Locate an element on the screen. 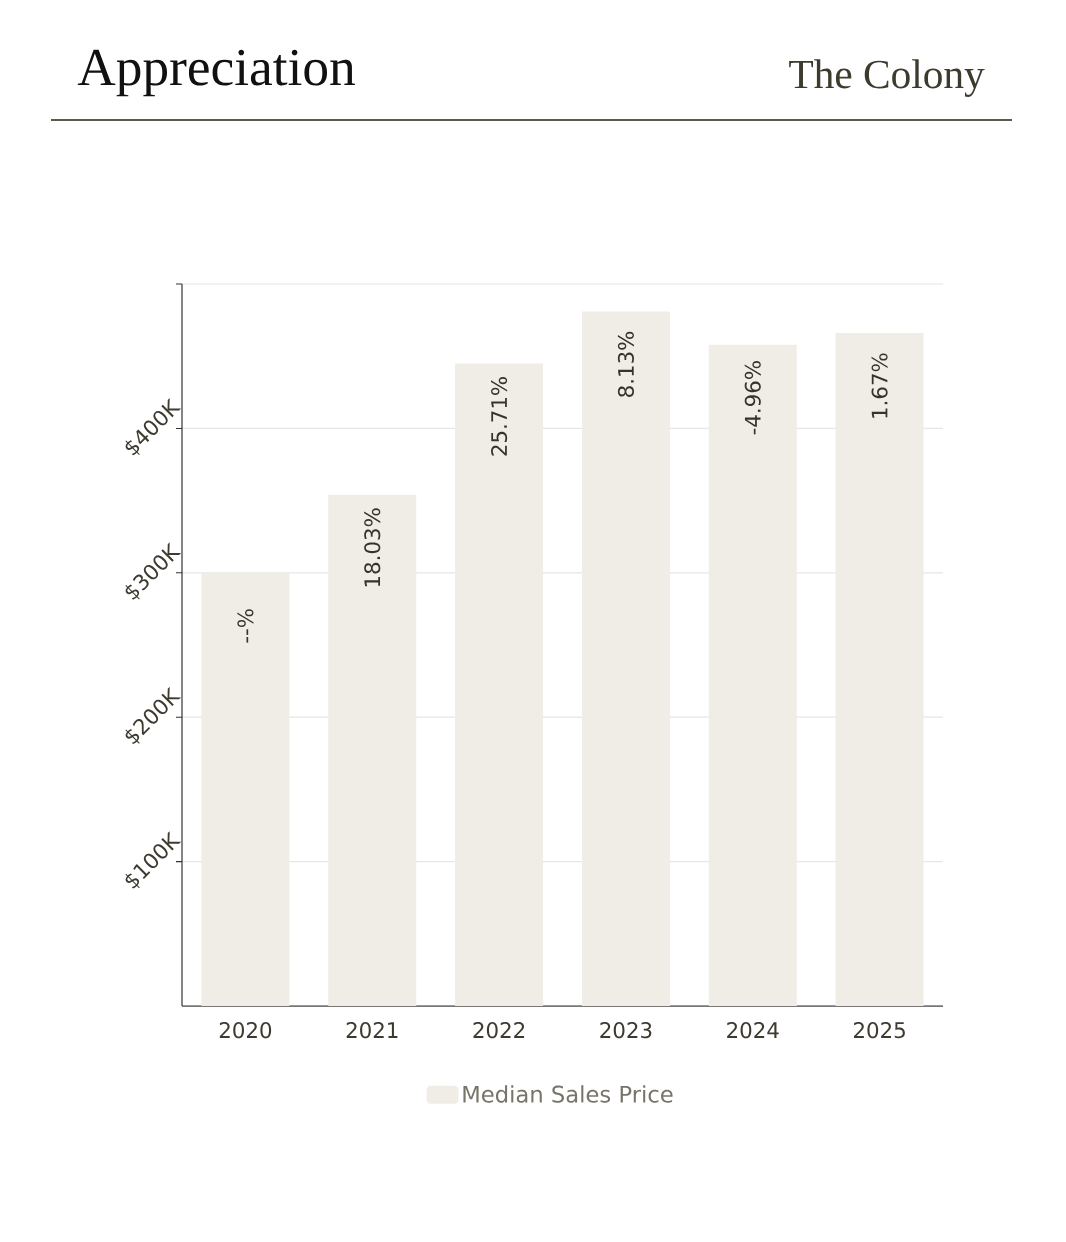 Image resolution: width=1066 pixels, height=1242 pixels. legend-label: Median Sales Price is located at coordinates (568, 1094).